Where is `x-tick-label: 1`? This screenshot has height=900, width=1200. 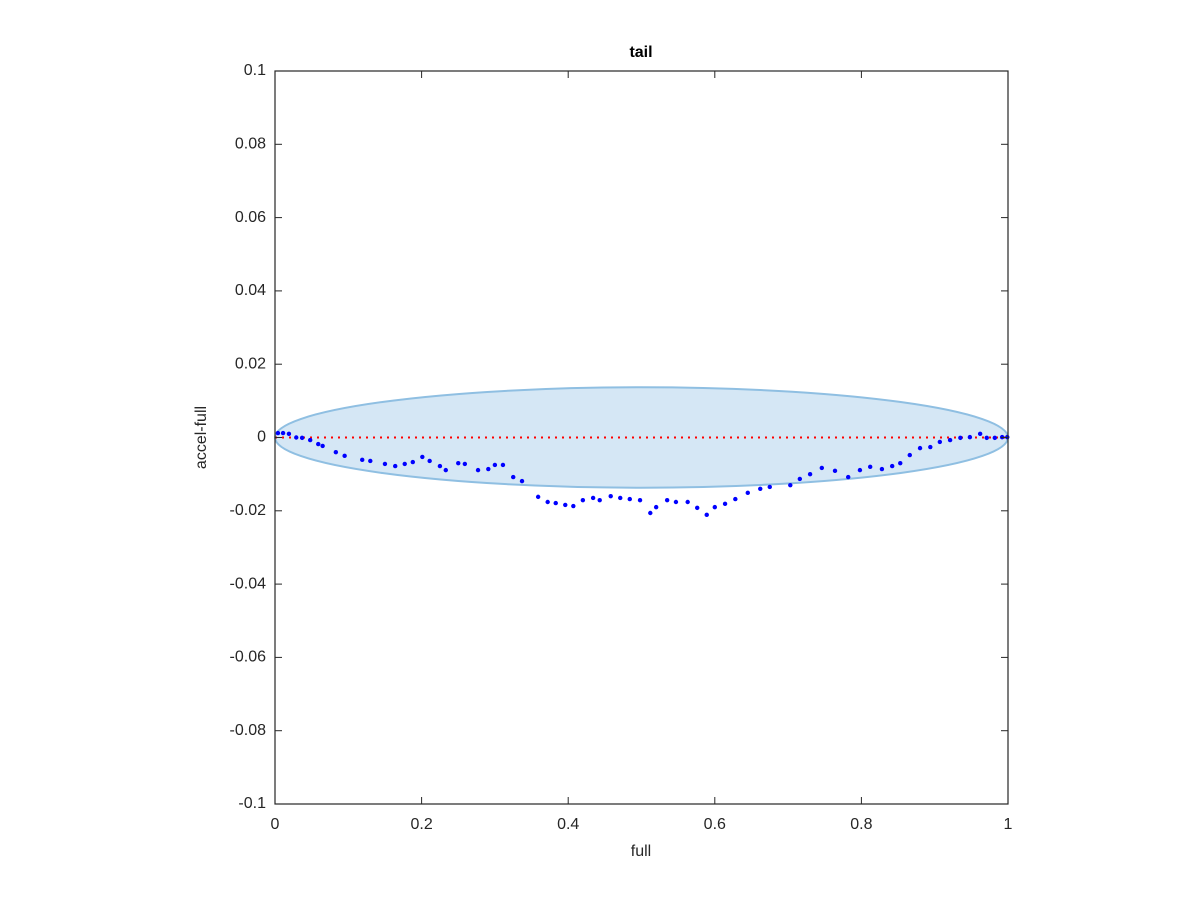 x-tick-label: 1 is located at coordinates (1008, 824).